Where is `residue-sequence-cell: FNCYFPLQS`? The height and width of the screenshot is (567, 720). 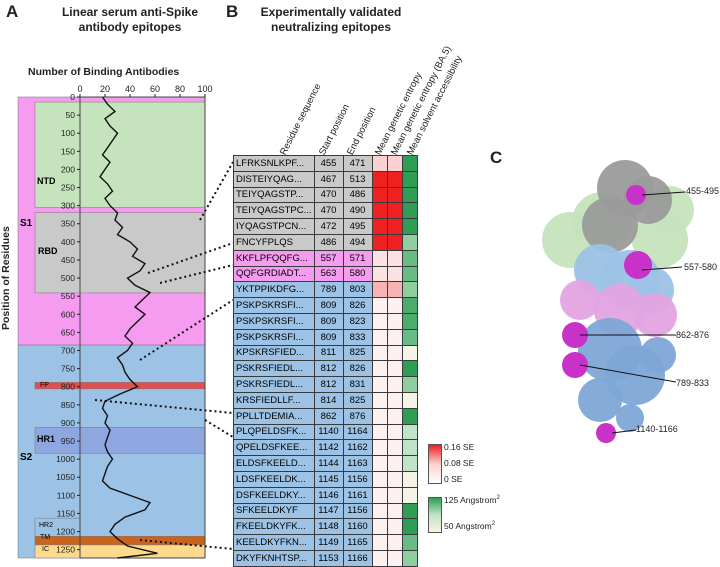
residue-sequence-cell: FNCYFPLQS is located at coordinates (274, 242).